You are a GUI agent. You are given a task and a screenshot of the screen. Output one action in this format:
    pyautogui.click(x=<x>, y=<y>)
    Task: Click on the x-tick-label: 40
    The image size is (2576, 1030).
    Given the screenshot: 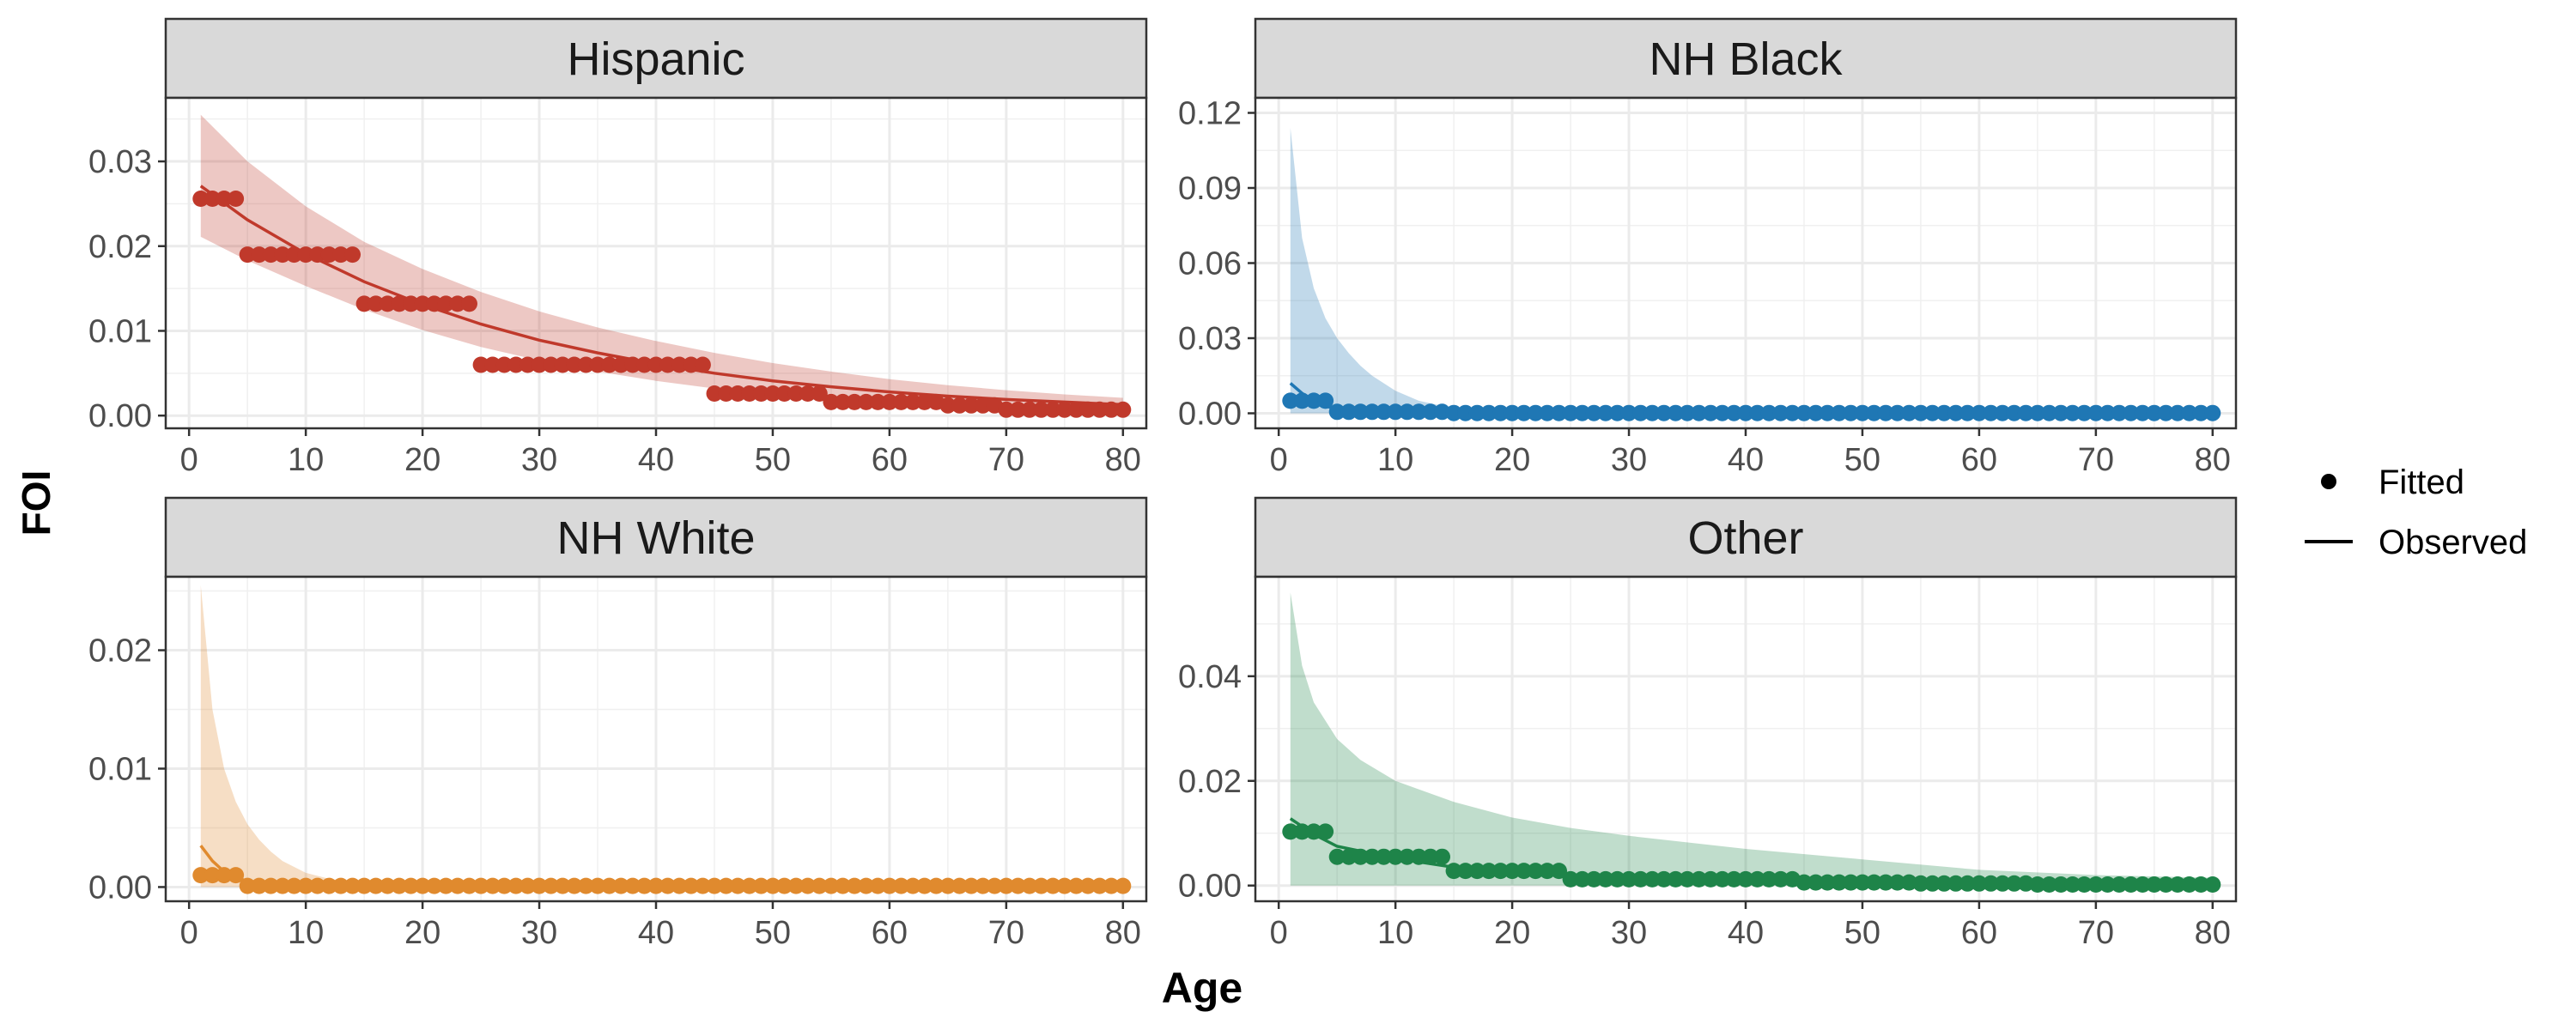 What is the action you would take?
    pyautogui.click(x=1746, y=460)
    